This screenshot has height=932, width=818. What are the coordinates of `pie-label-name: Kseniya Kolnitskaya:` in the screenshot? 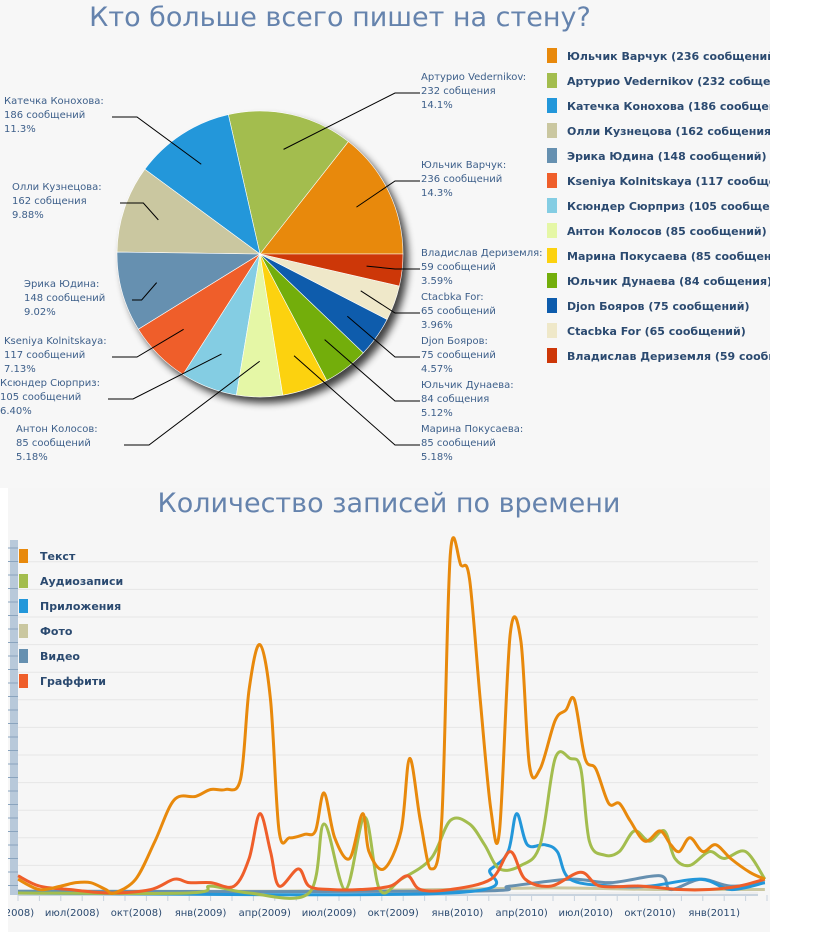 It's located at (55, 341).